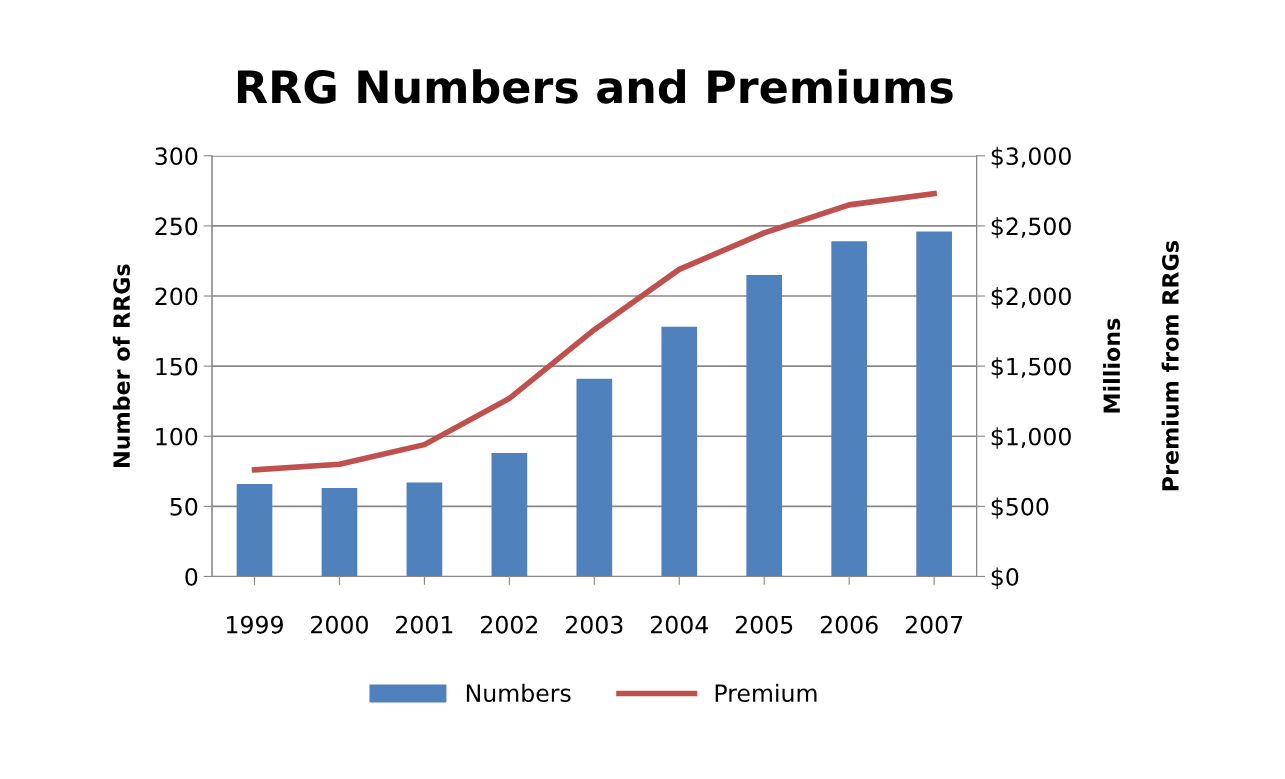  I want to click on x-tick-label: 2000, so click(339, 624).